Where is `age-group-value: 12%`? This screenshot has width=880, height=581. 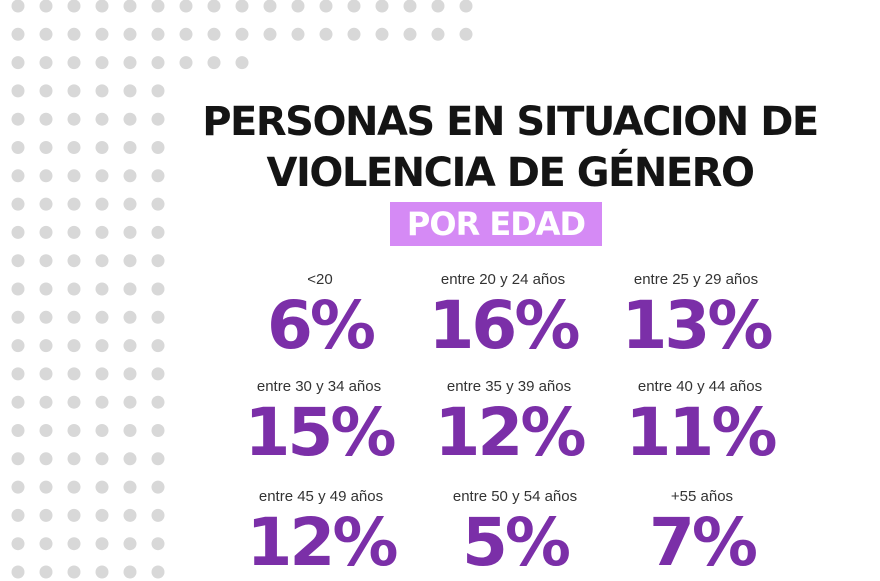 age-group-value: 12% is located at coordinates (510, 432).